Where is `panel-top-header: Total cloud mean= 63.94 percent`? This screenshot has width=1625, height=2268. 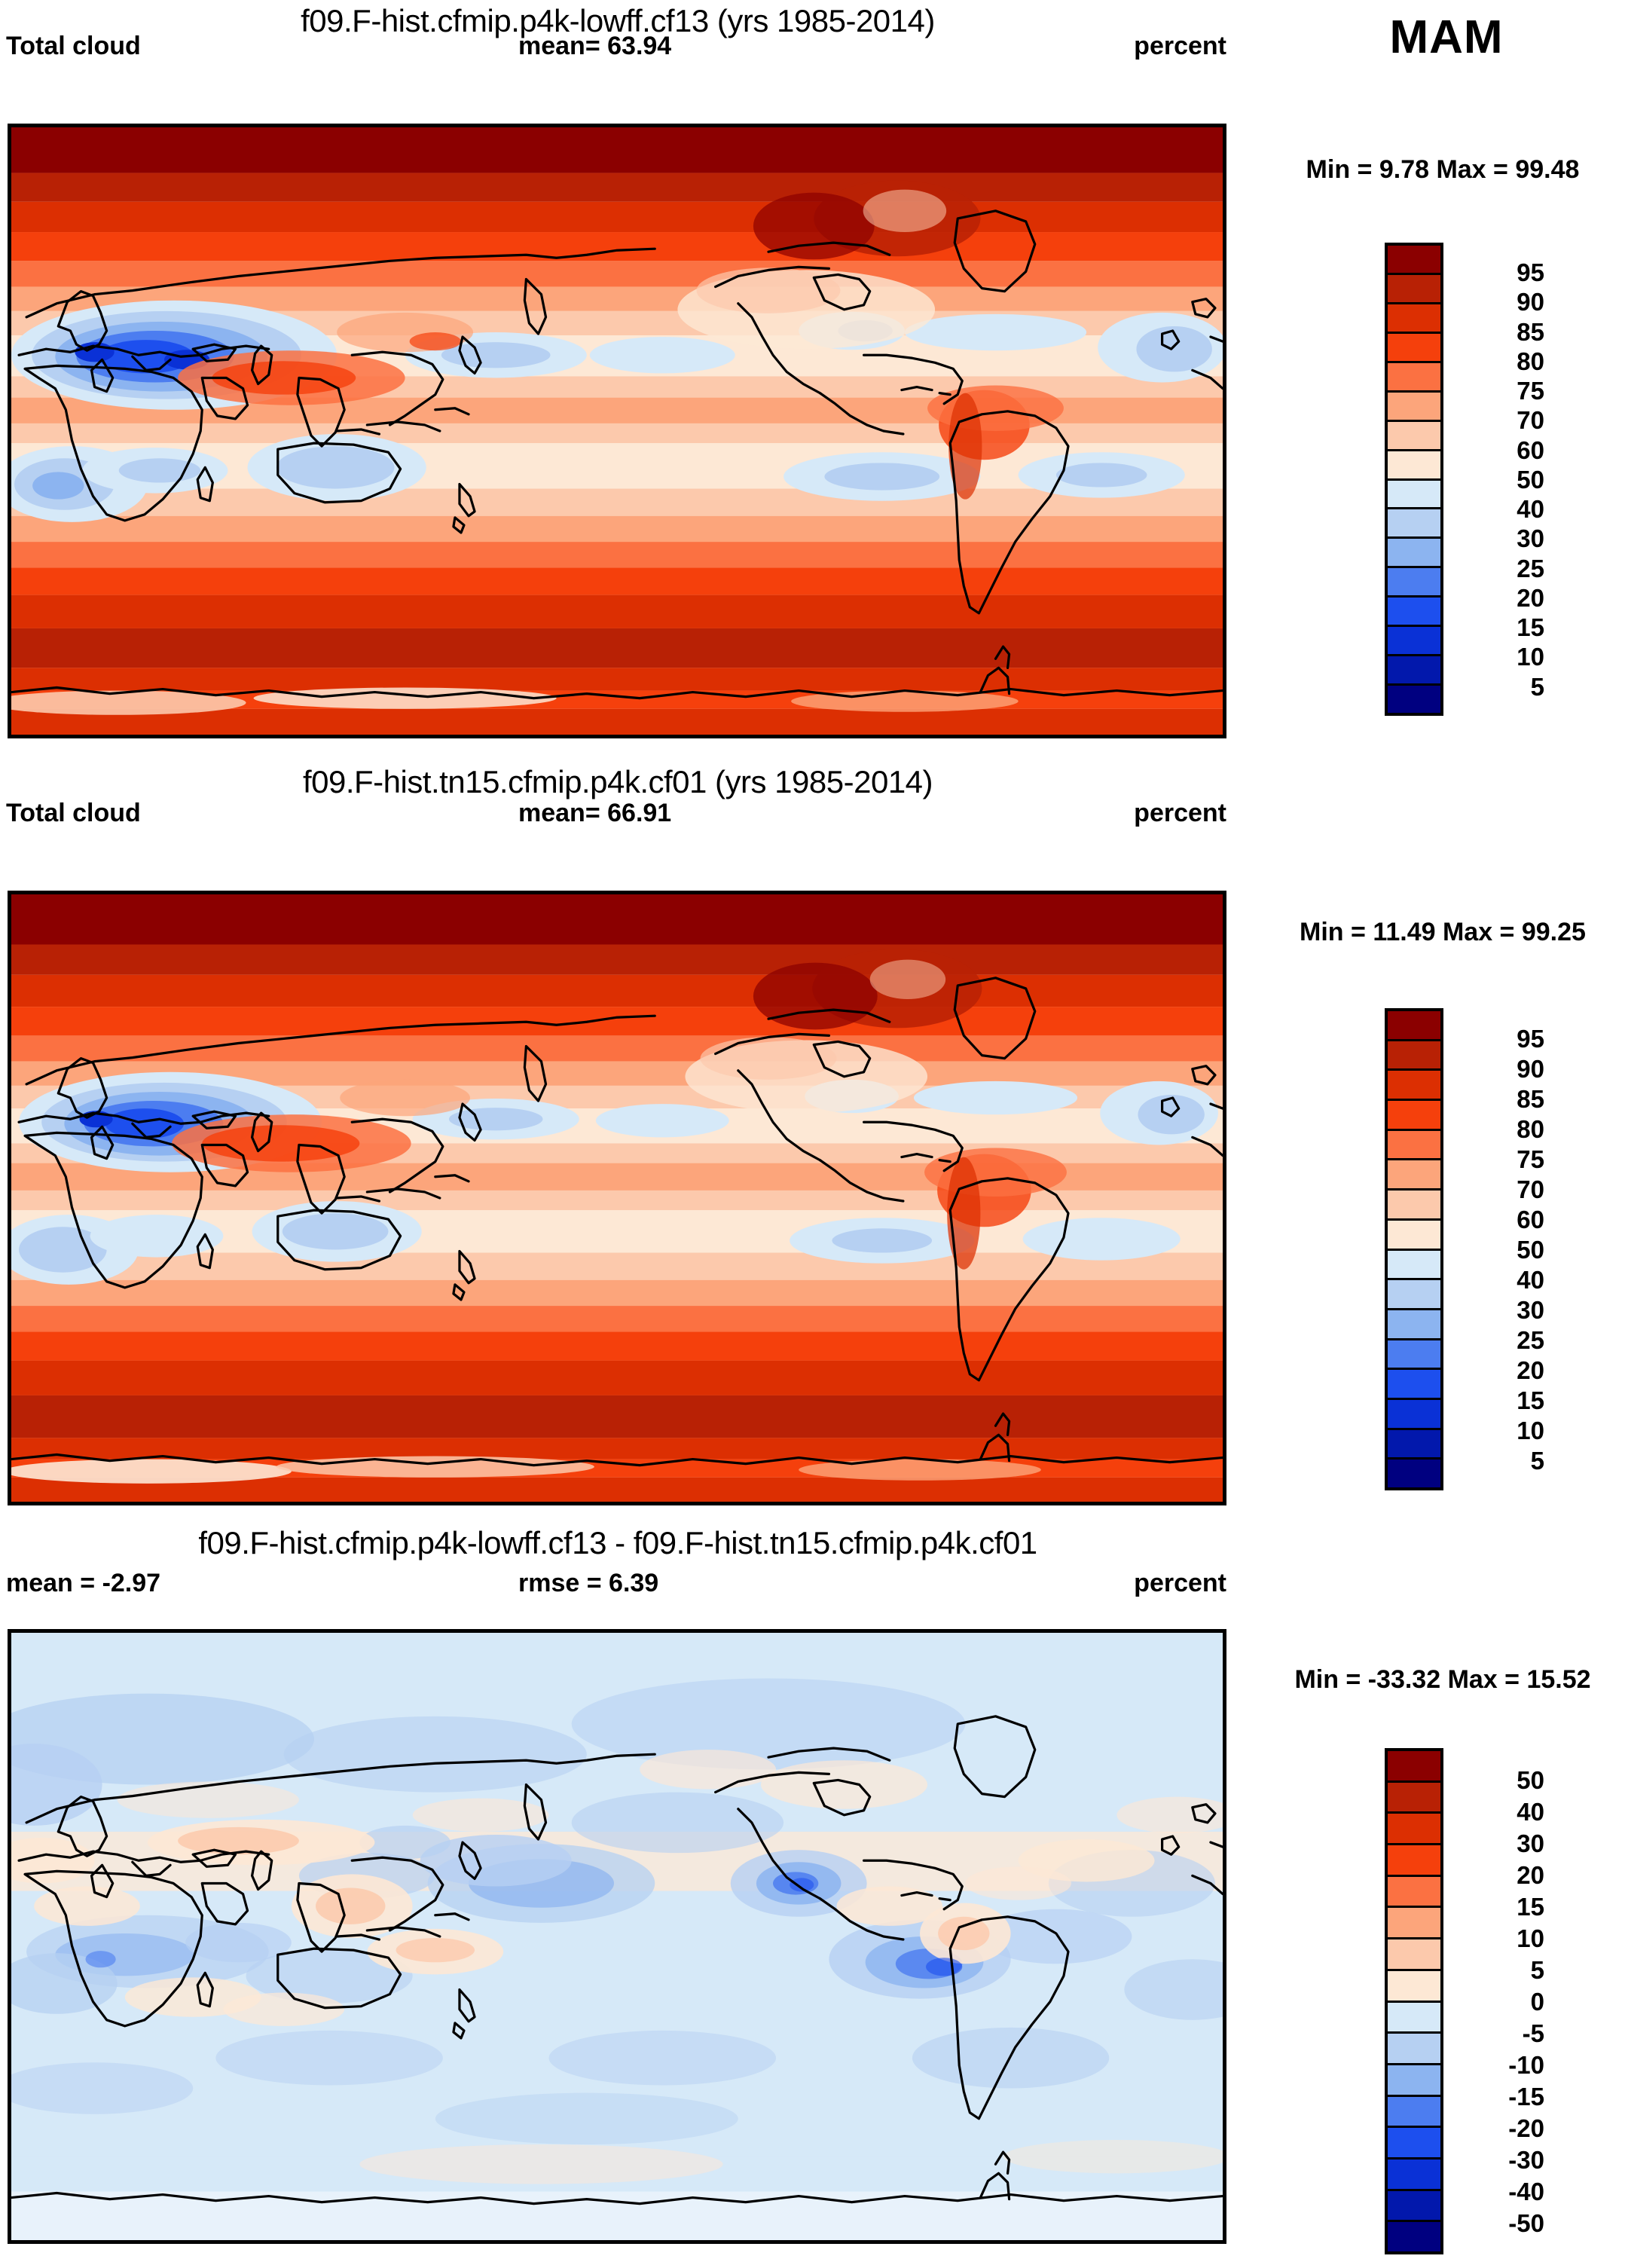 panel-top-header: Total cloud mean= 63.94 percent is located at coordinates (616, 47).